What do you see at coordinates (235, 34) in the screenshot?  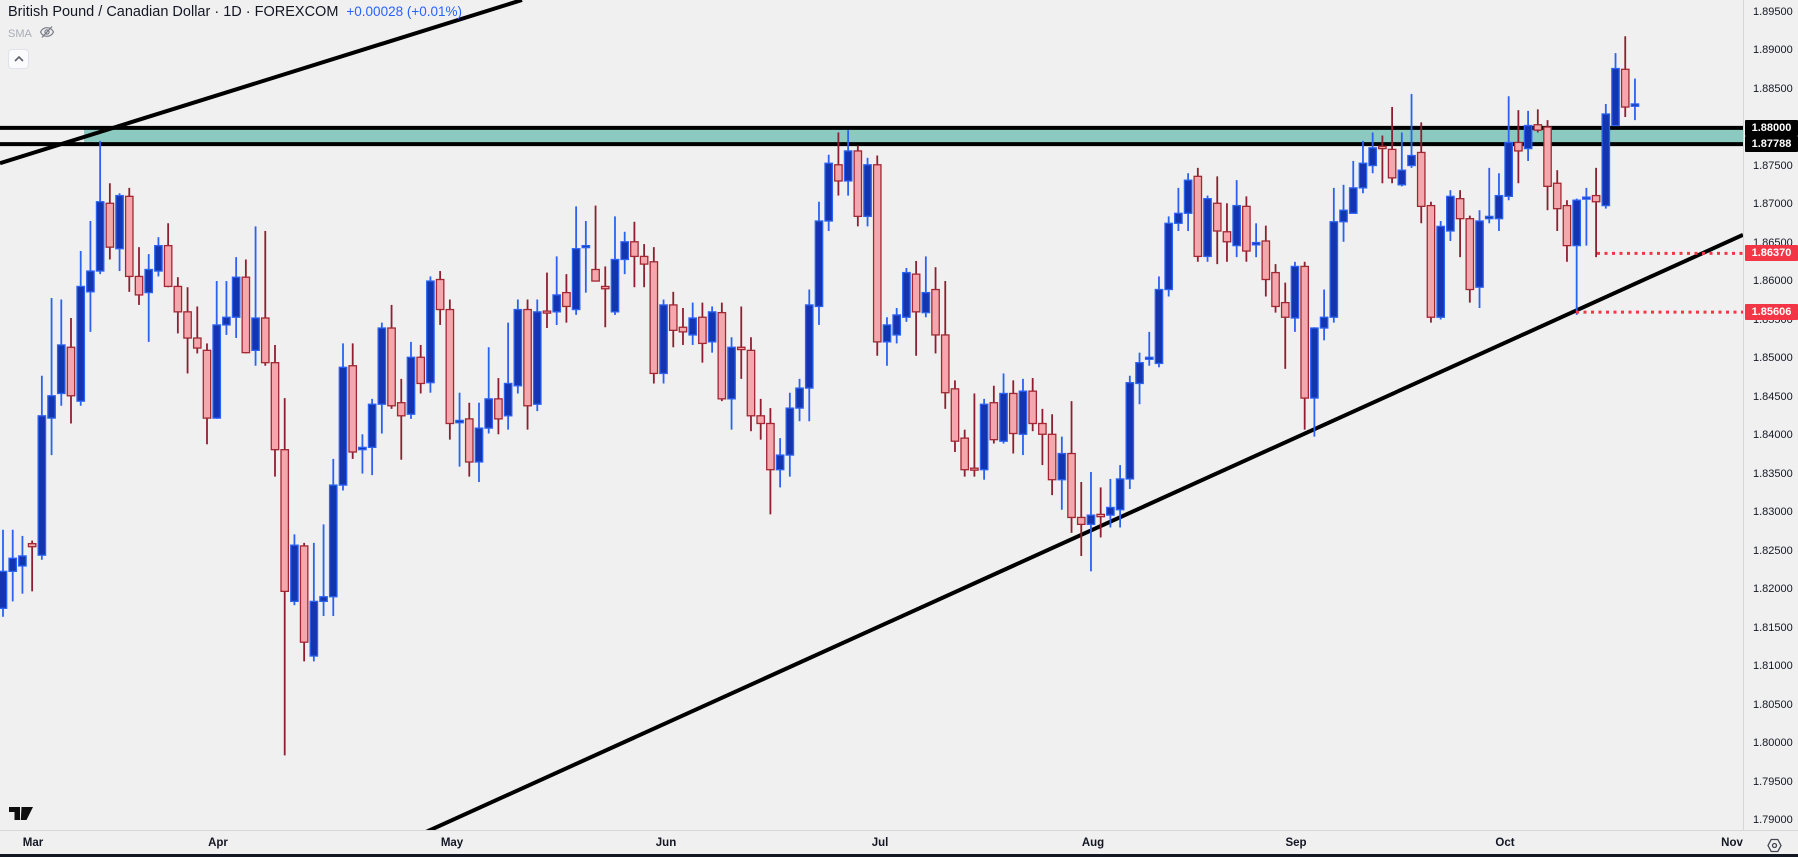 I see `indicator-row: SMA` at bounding box center [235, 34].